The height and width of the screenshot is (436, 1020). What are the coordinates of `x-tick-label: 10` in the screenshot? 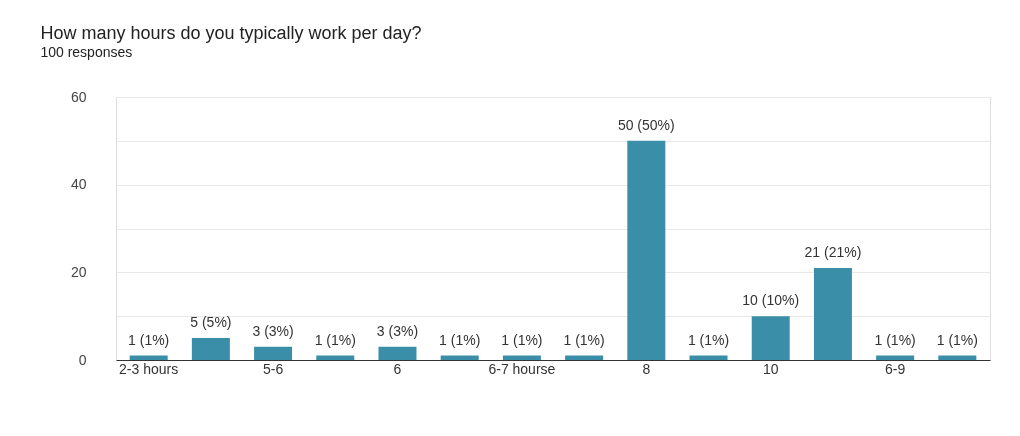 It's located at (770, 368).